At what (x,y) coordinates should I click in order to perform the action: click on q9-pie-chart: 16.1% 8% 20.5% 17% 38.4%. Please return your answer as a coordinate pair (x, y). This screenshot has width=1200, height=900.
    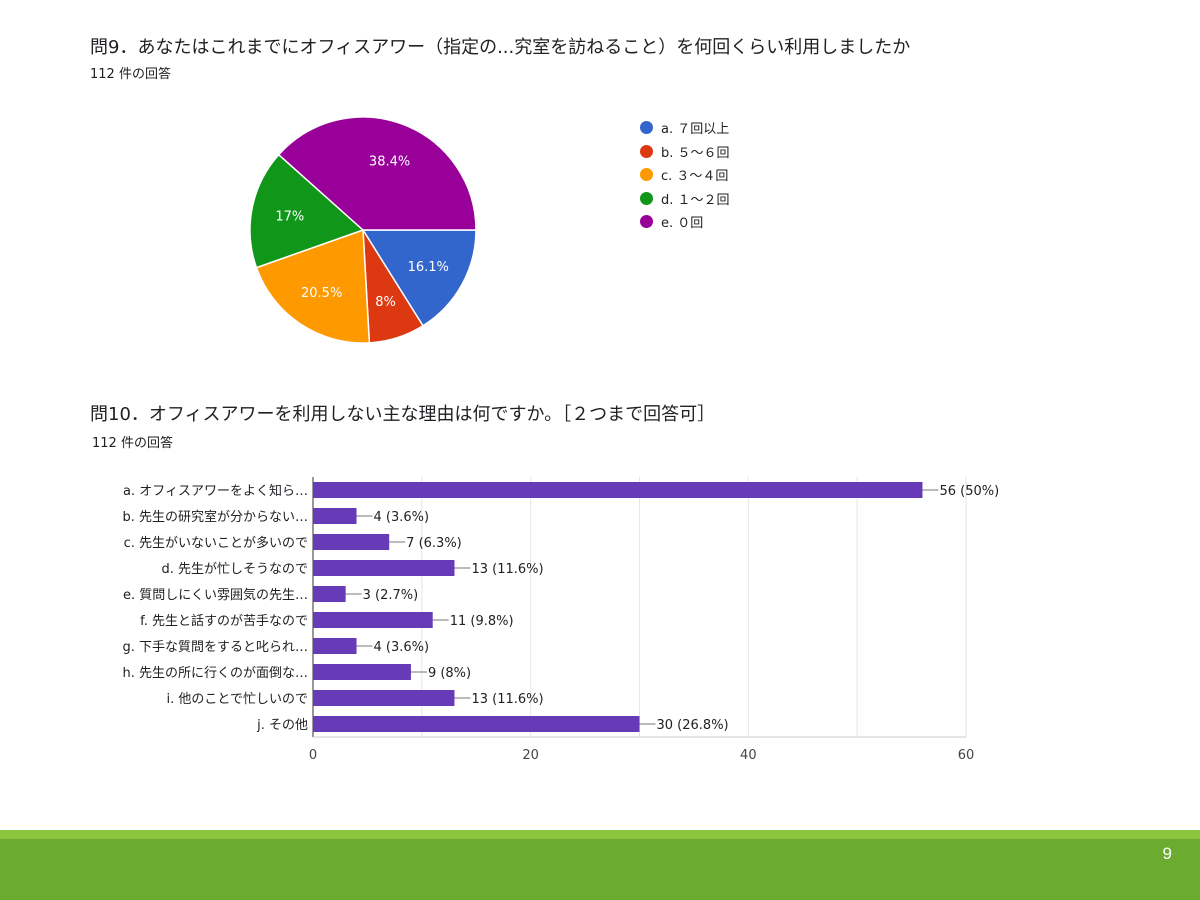
    Looking at the image, I should click on (363, 230).